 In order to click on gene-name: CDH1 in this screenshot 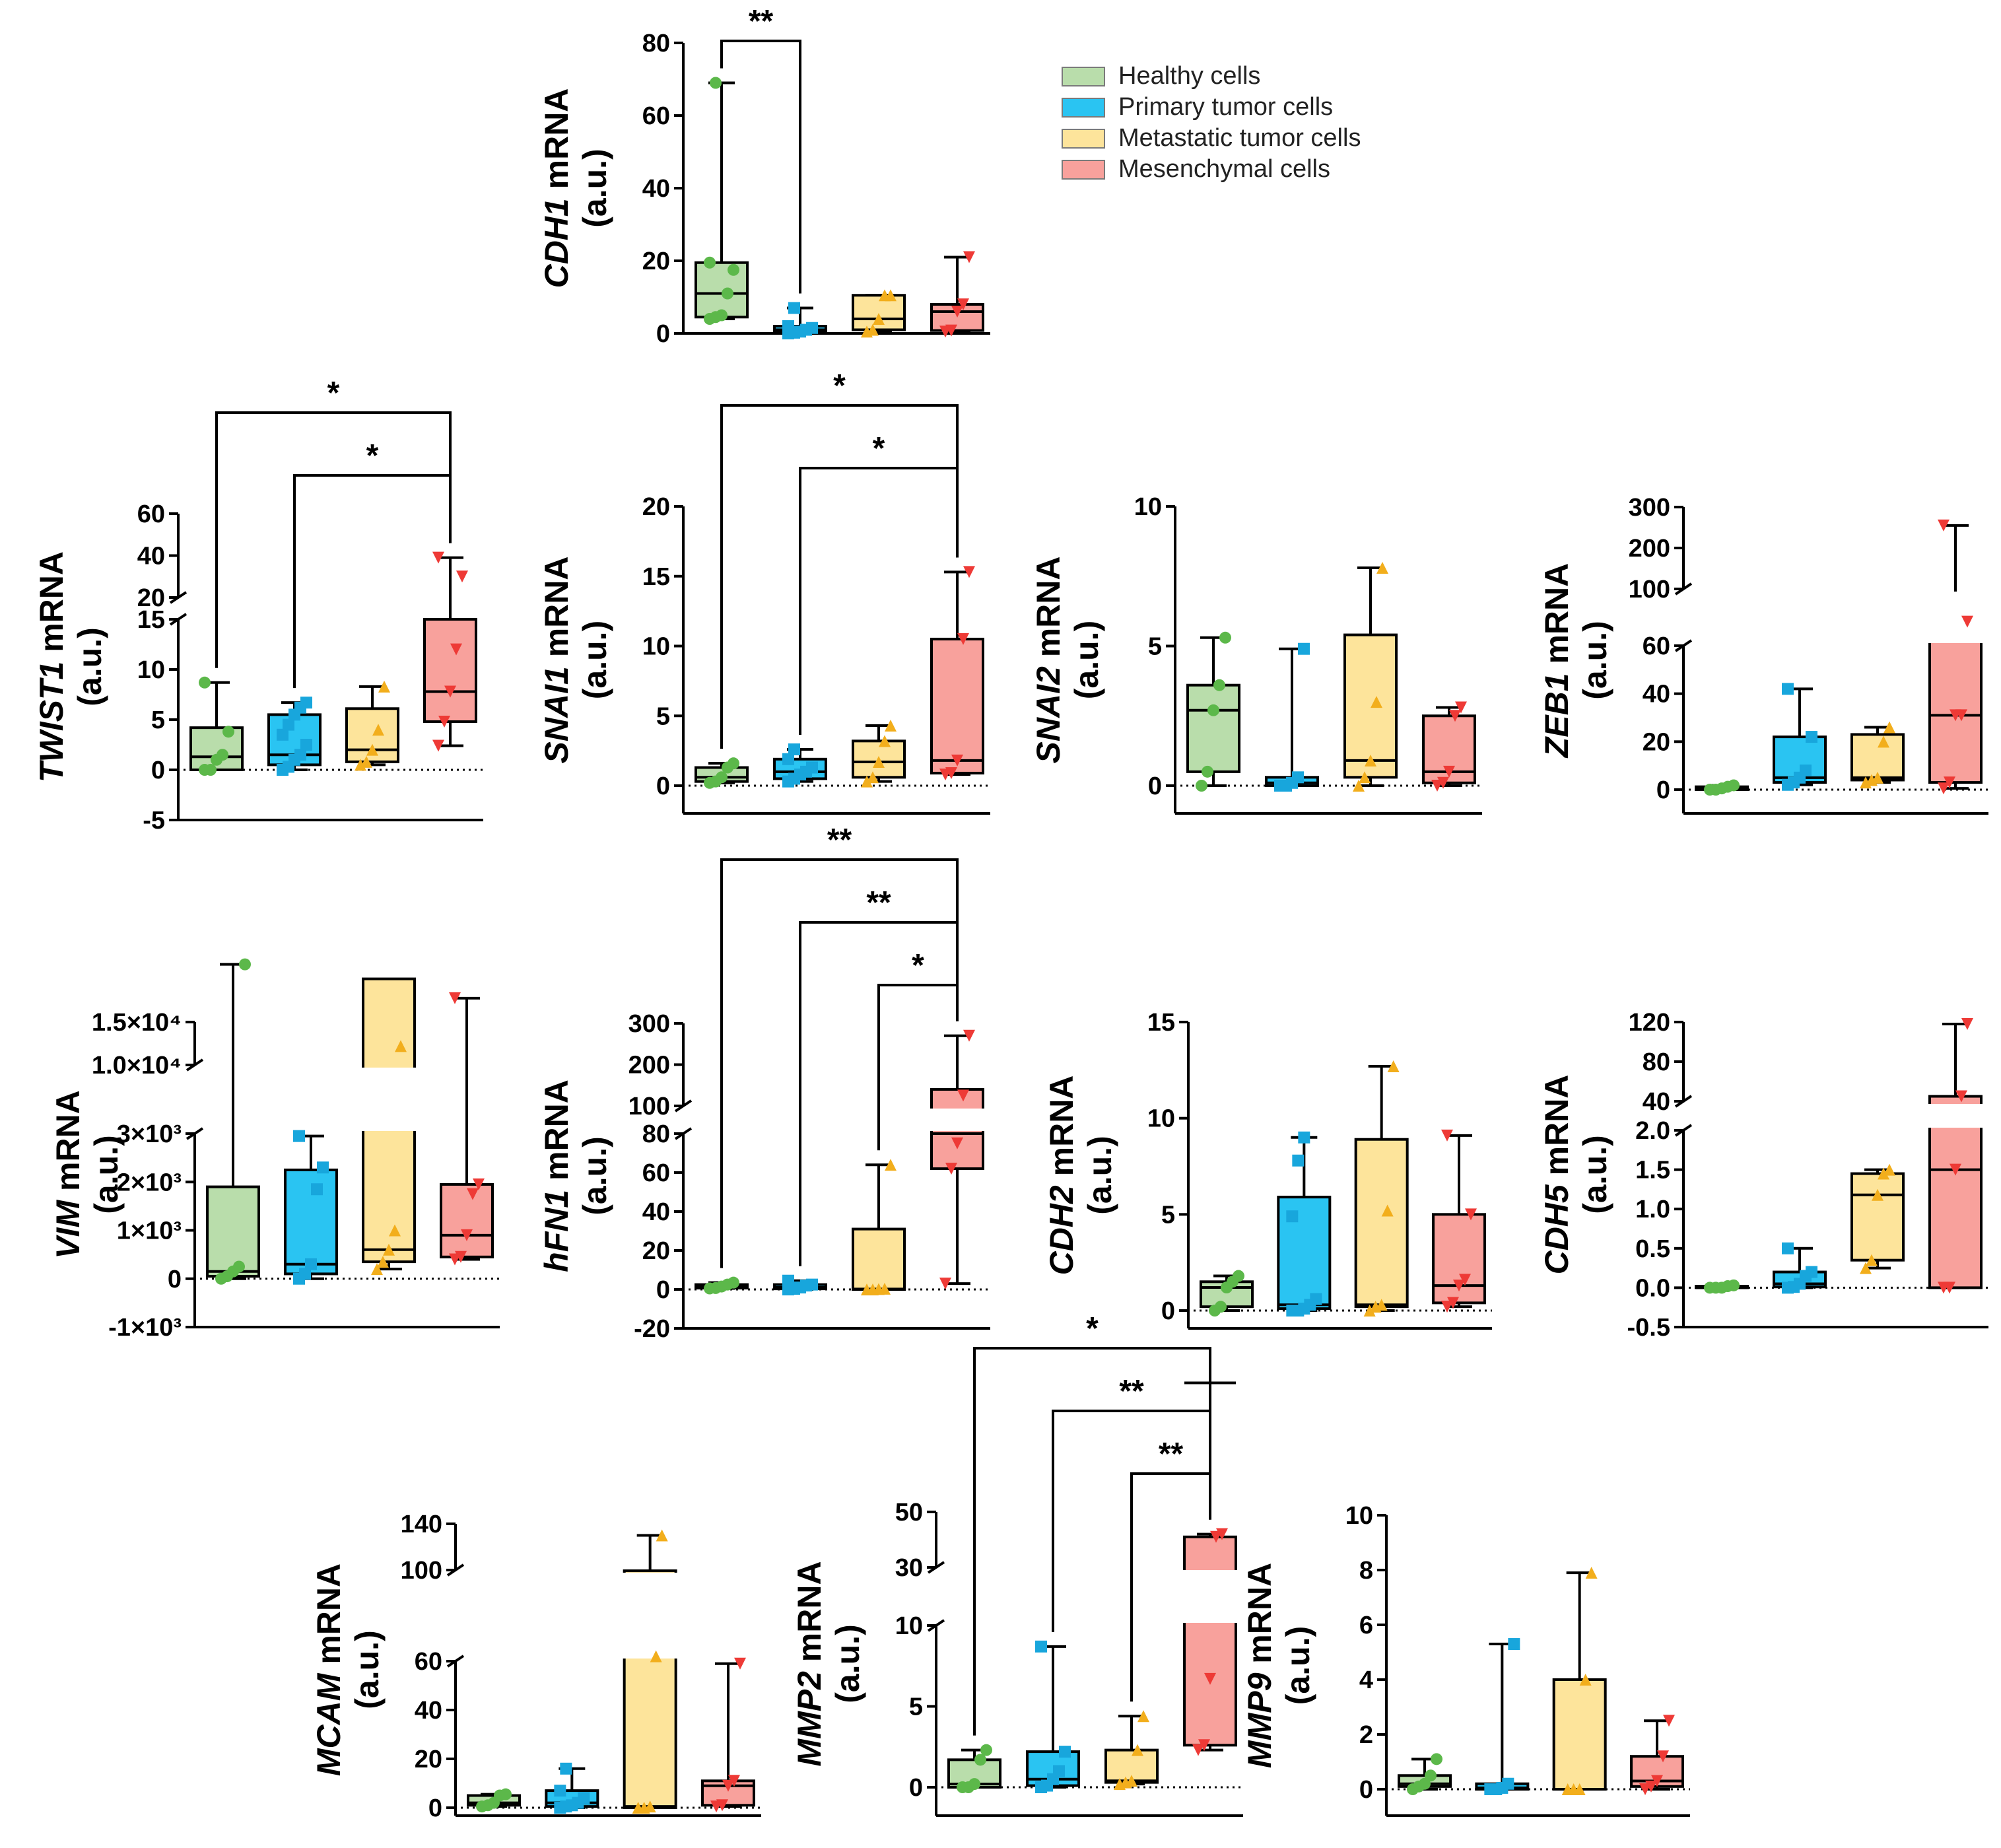, I will do `click(556, 243)`.